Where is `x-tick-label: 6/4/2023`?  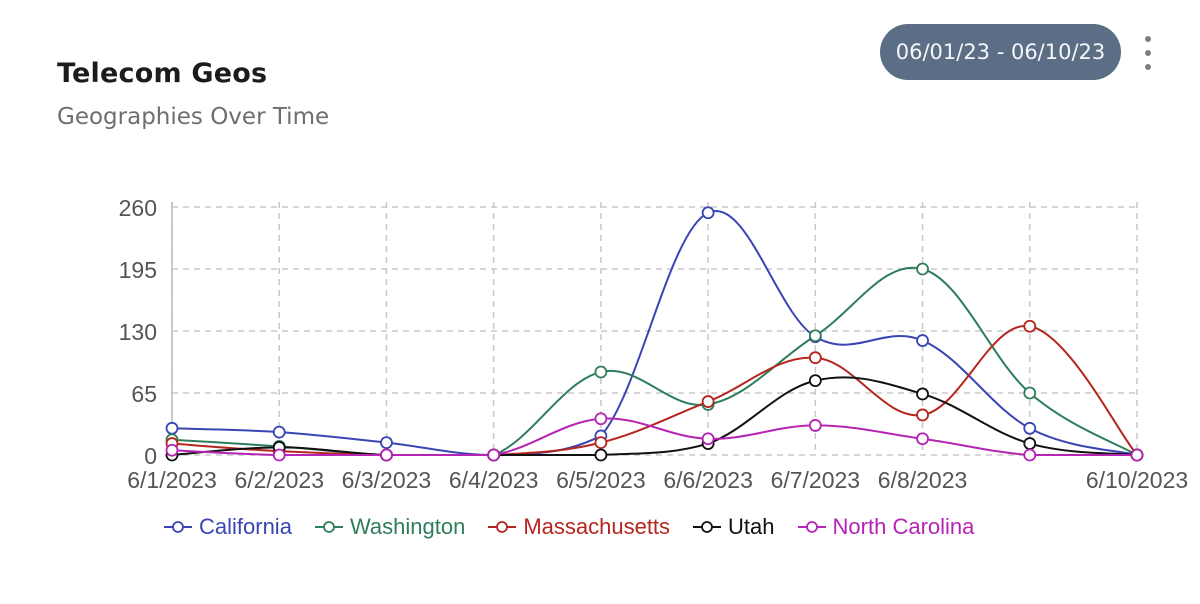
x-tick-label: 6/4/2023 is located at coordinates (494, 480).